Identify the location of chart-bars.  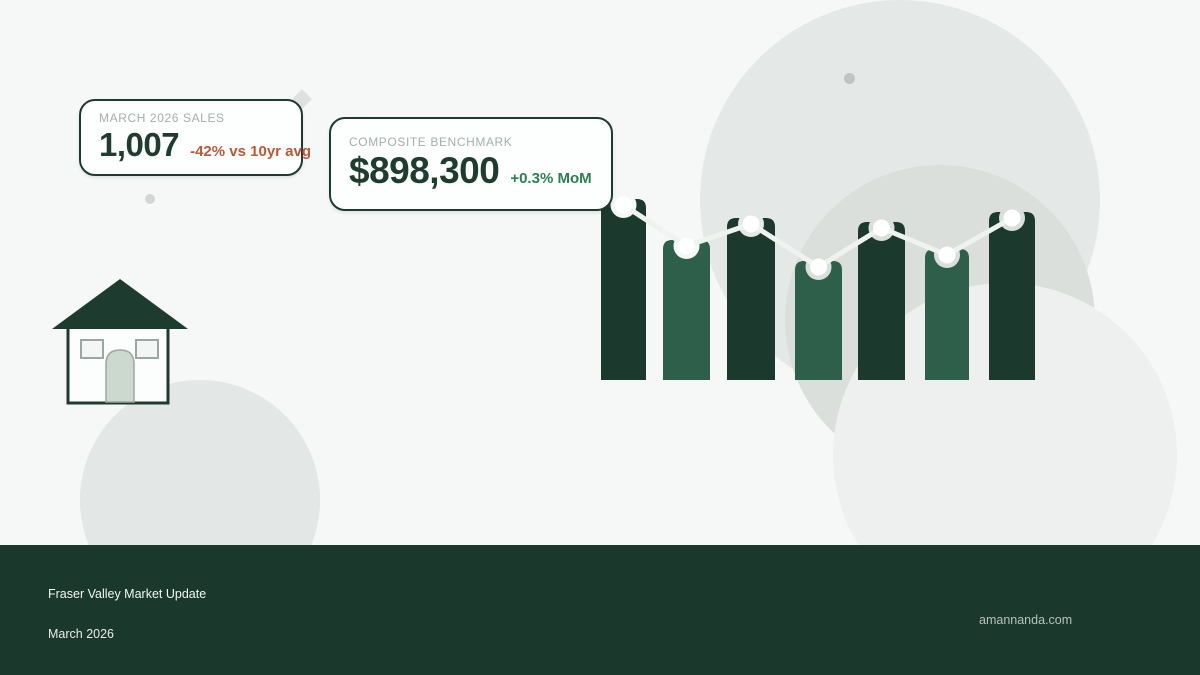
(818, 289).